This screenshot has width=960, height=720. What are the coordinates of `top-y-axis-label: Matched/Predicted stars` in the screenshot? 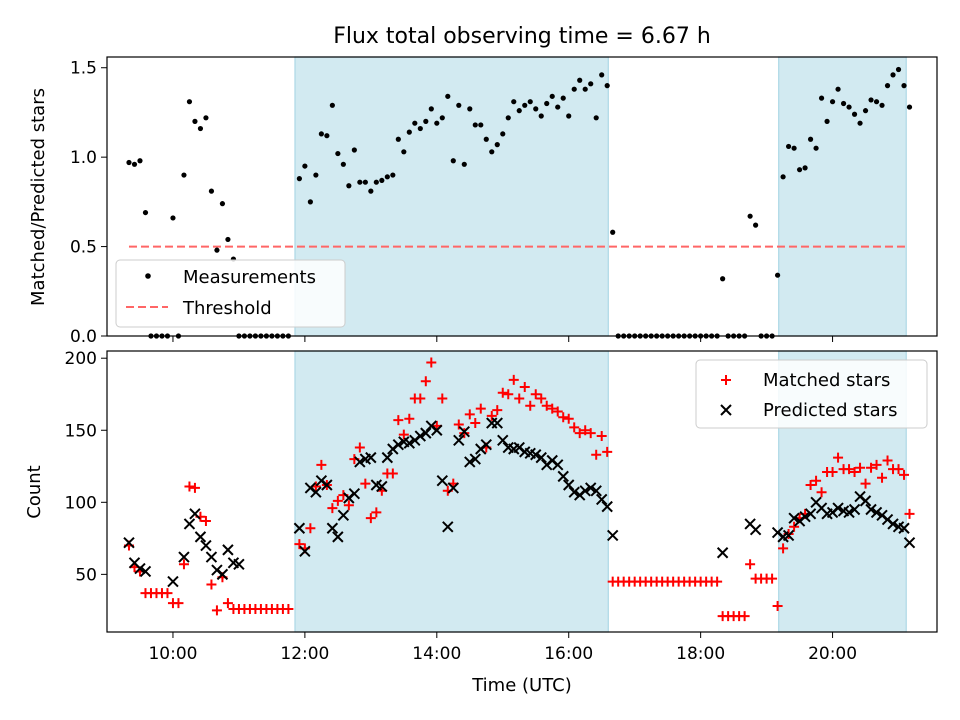 It's located at (38, 197).